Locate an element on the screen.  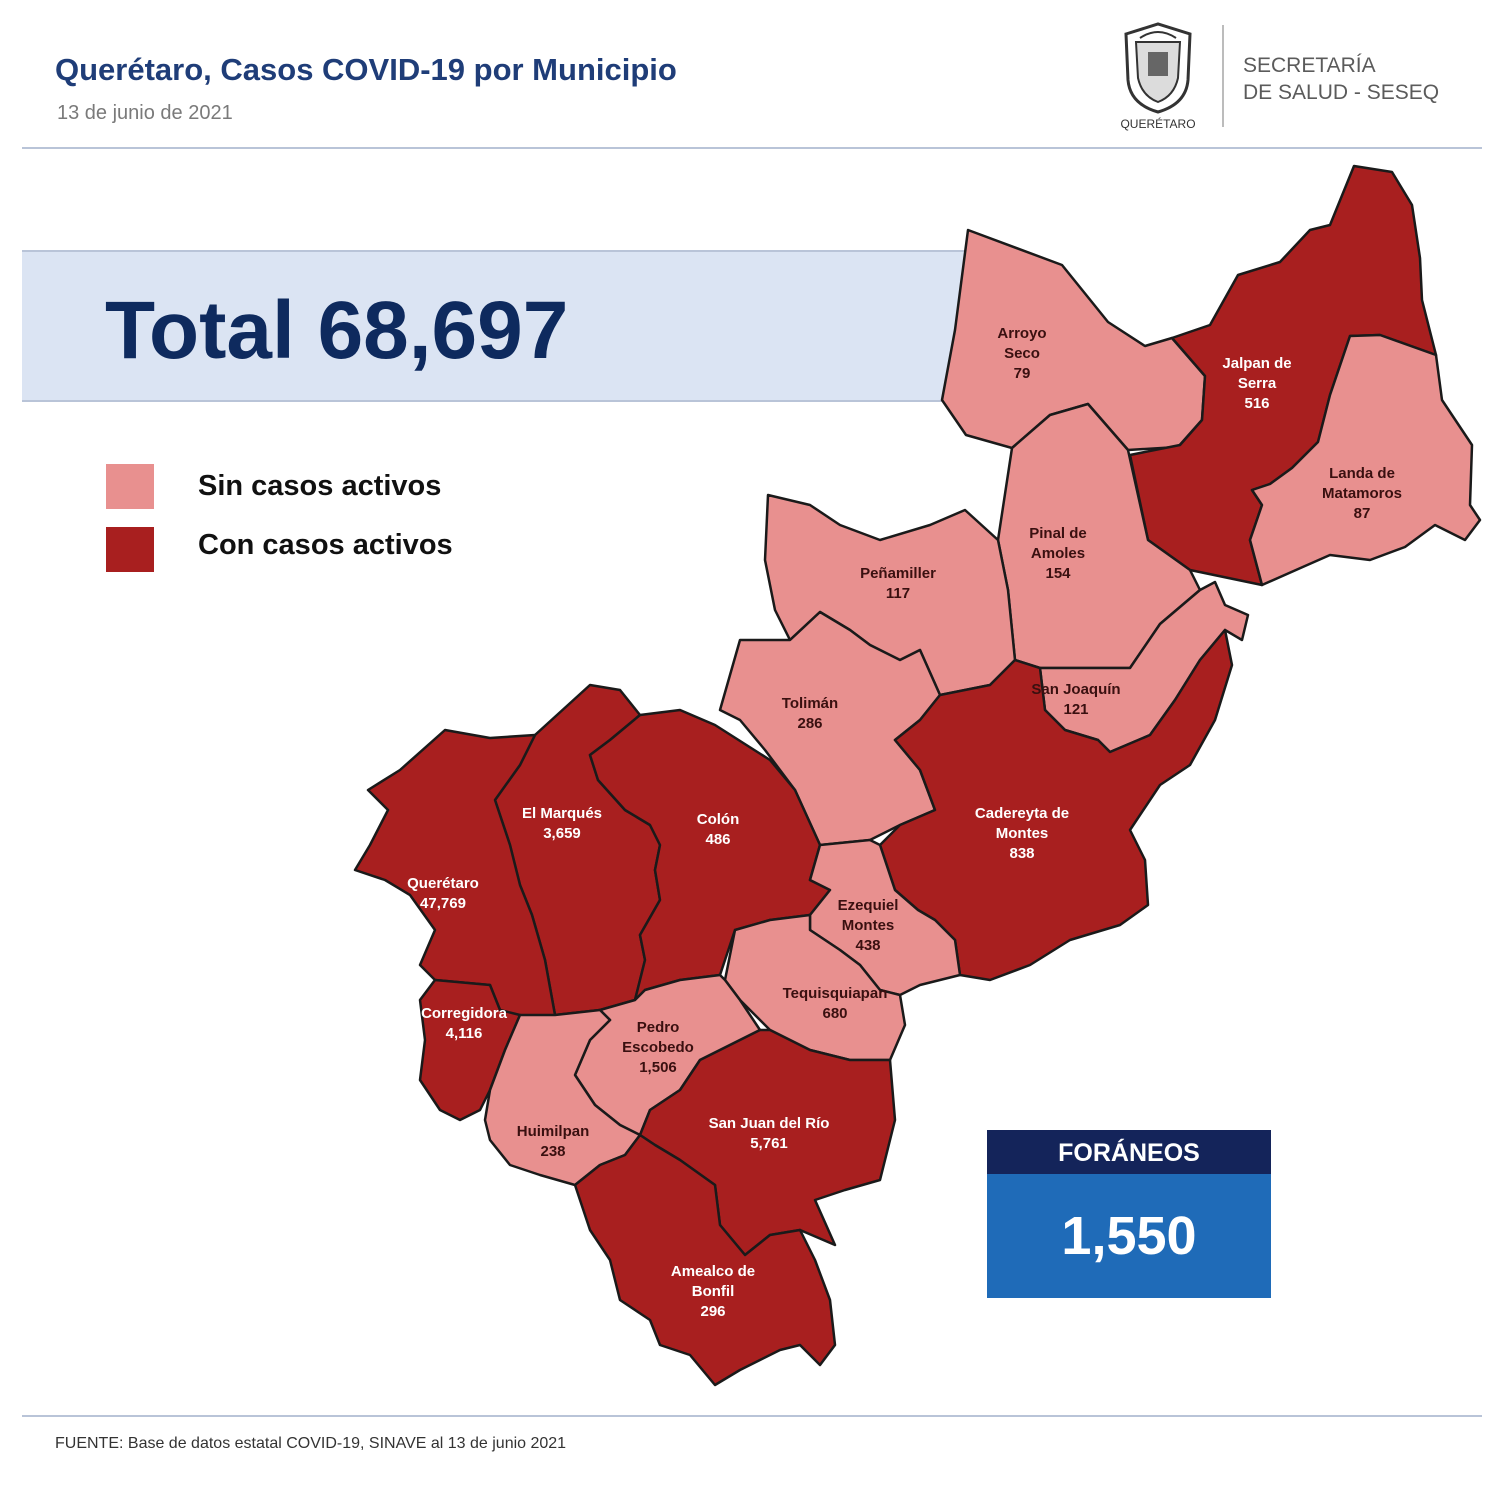
label-cadereyta-name2: Montes is located at coordinates (1022, 833).